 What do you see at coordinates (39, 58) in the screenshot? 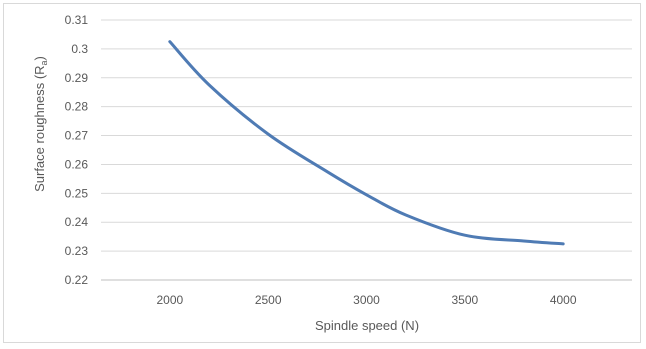
I see `y-axis-label-close: )` at bounding box center [39, 58].